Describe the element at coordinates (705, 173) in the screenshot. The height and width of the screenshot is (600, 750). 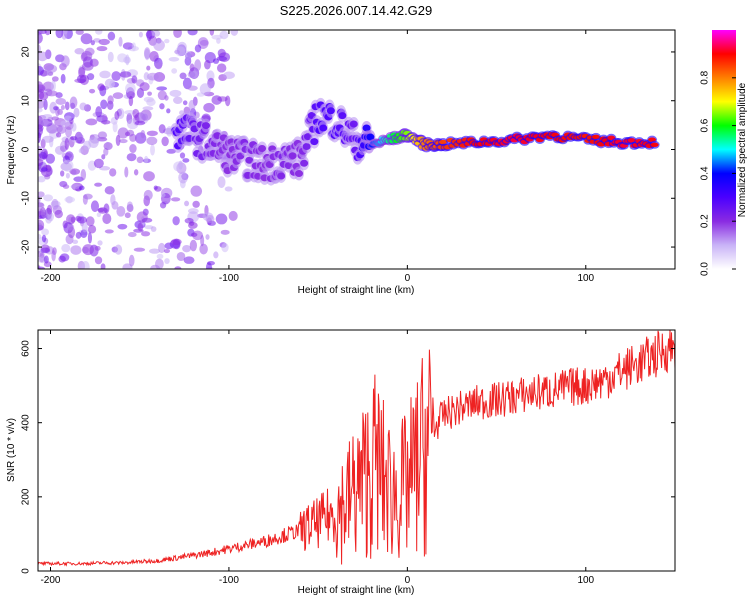
I see `colorbar-tick-label: 0.4` at that location.